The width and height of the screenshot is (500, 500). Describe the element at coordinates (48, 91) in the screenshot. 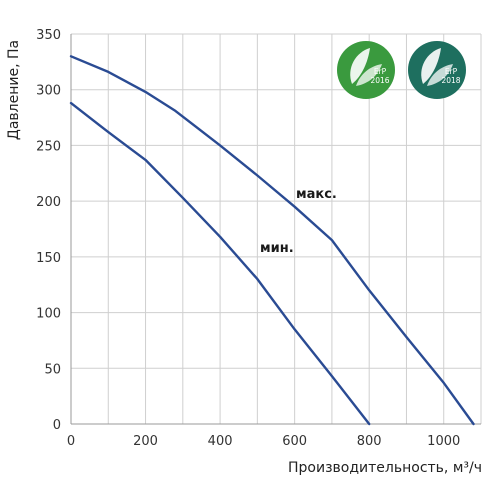

I see `y-tick-label: 300` at that location.